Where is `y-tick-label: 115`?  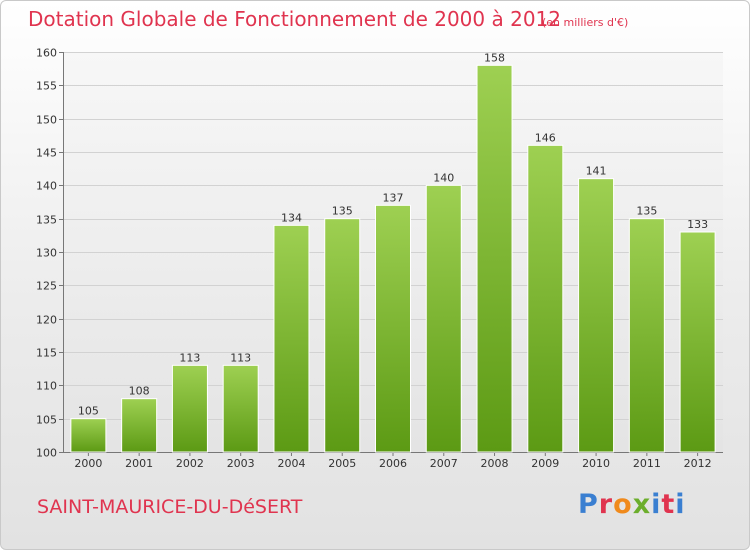
y-tick-label: 115 is located at coordinates (46, 353).